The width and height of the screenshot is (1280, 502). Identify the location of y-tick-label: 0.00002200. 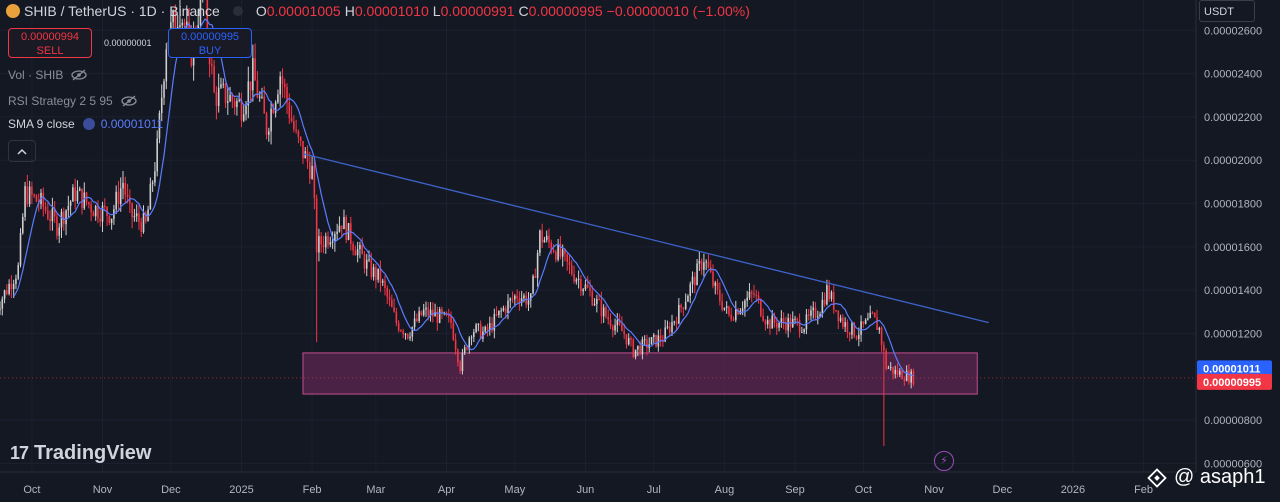
(1233, 118).